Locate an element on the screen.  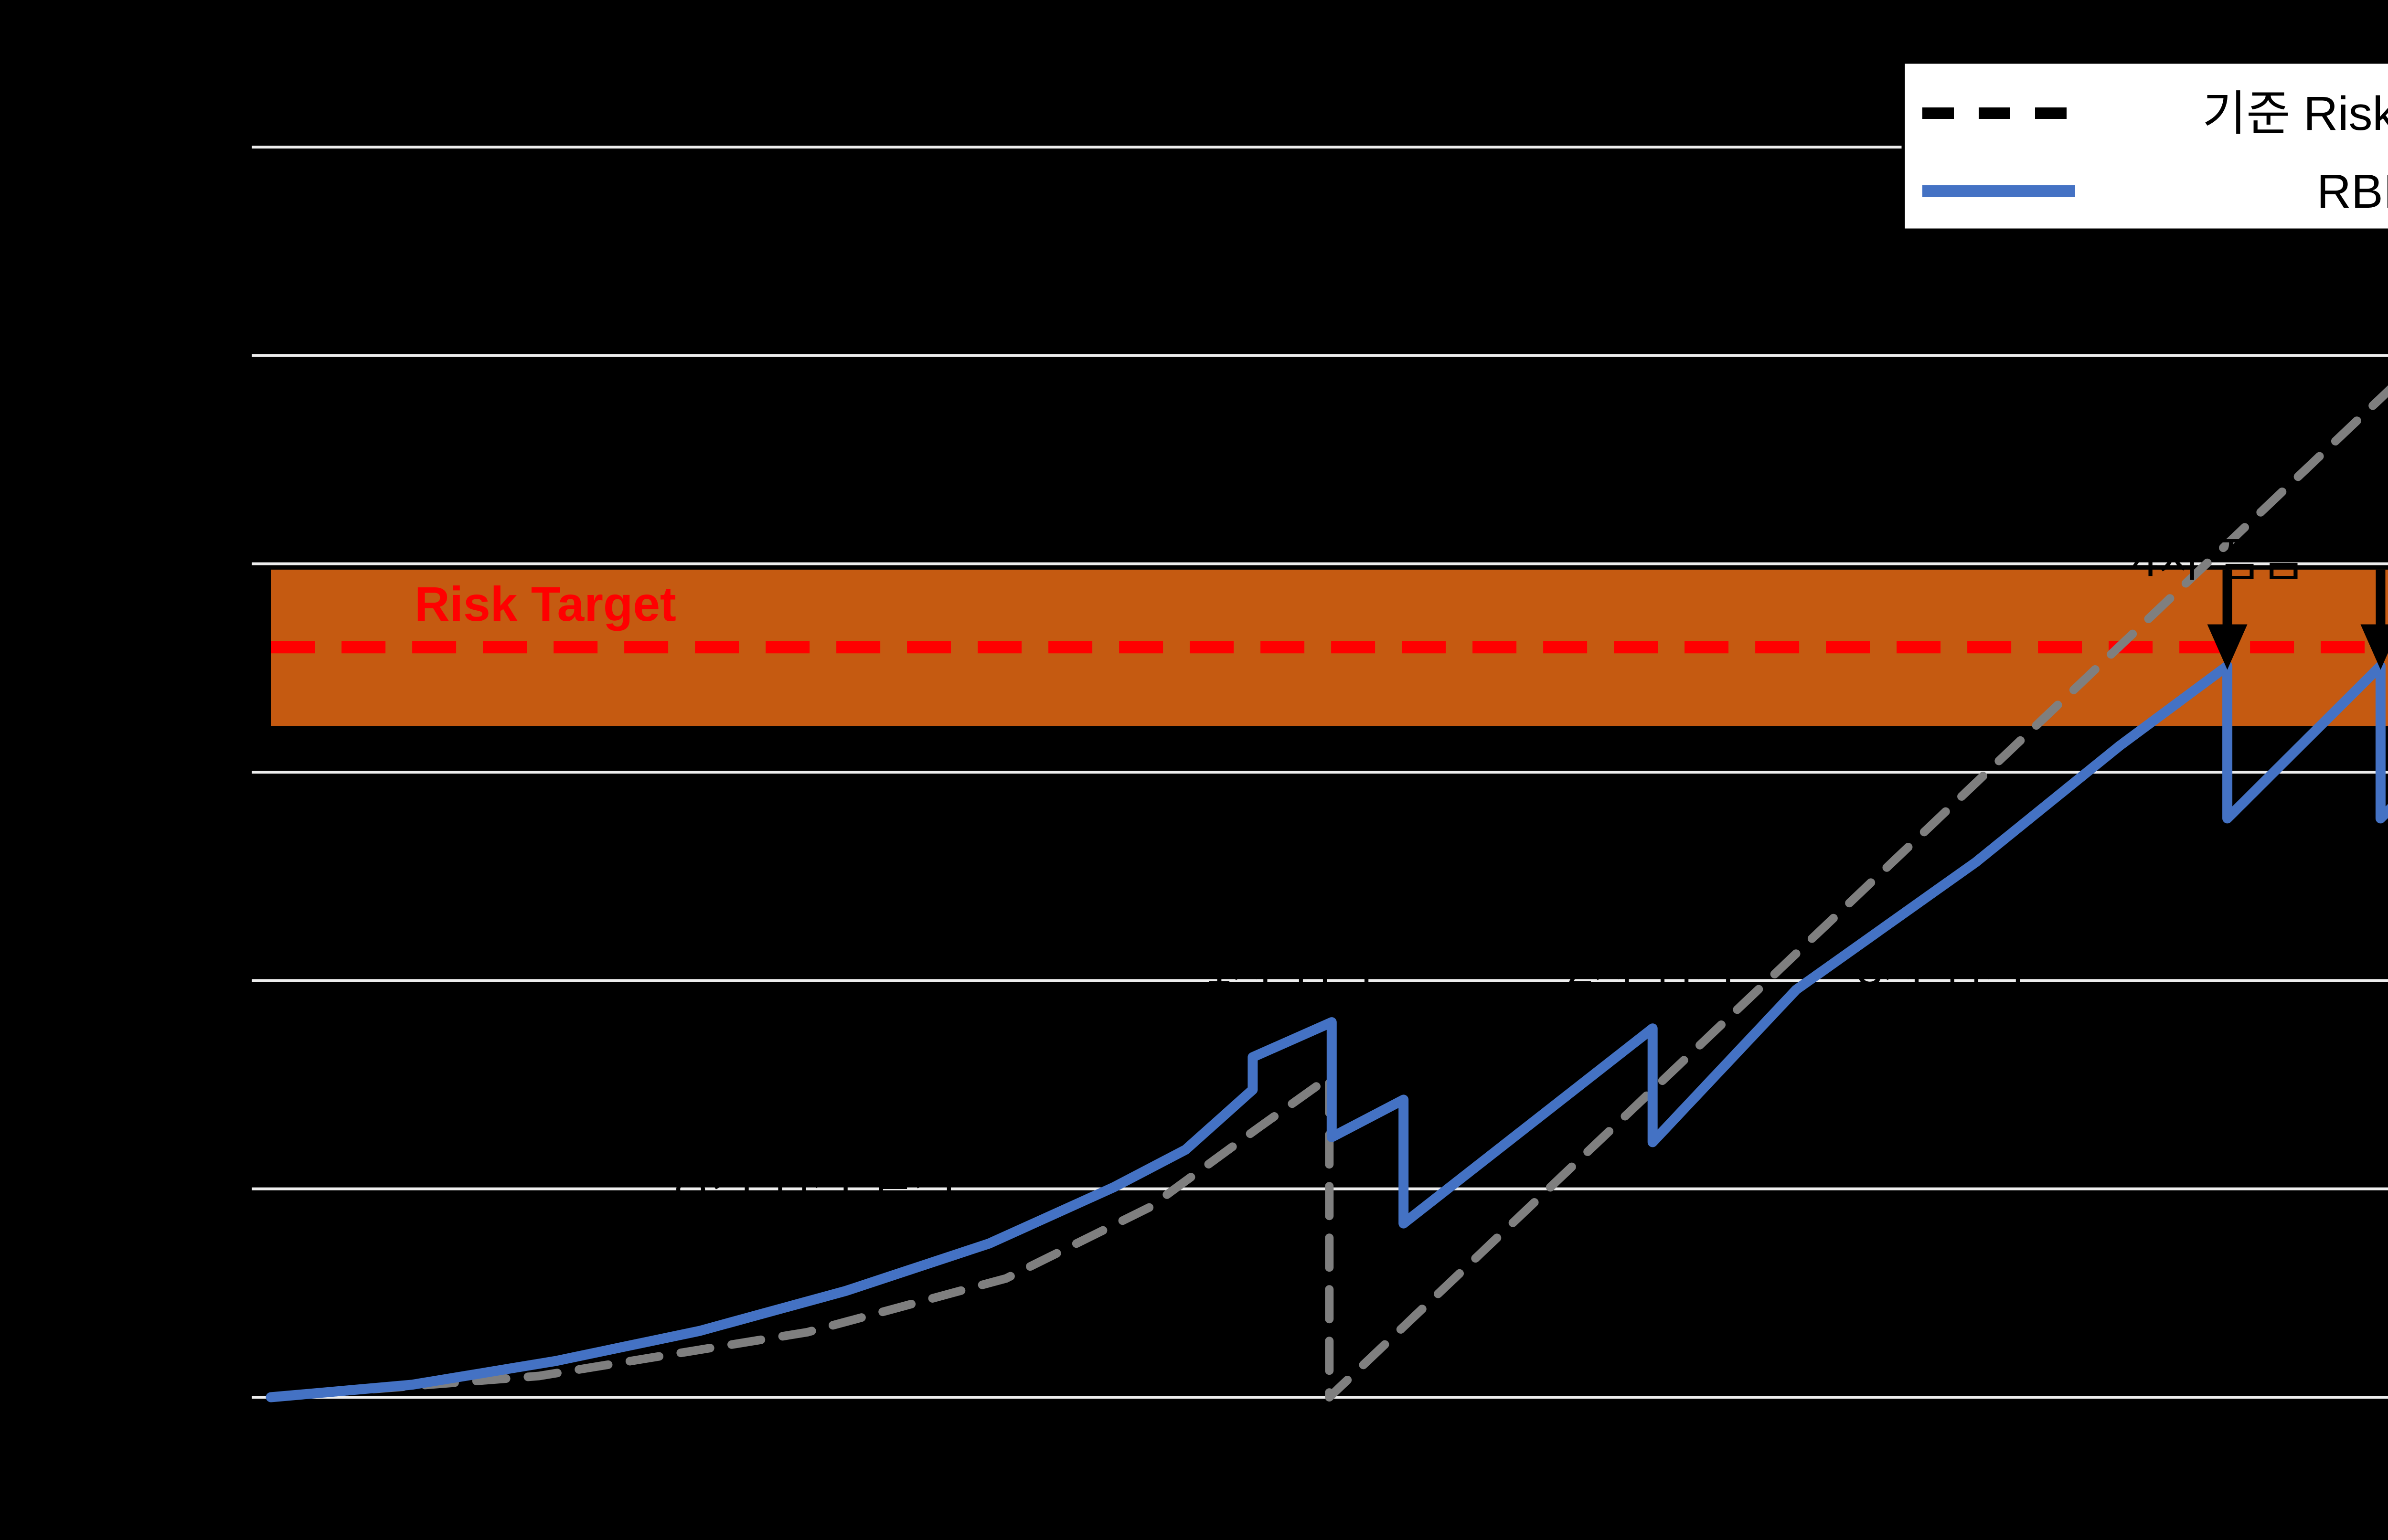
inspection-arrows-layer is located at coordinates (2297, 619).